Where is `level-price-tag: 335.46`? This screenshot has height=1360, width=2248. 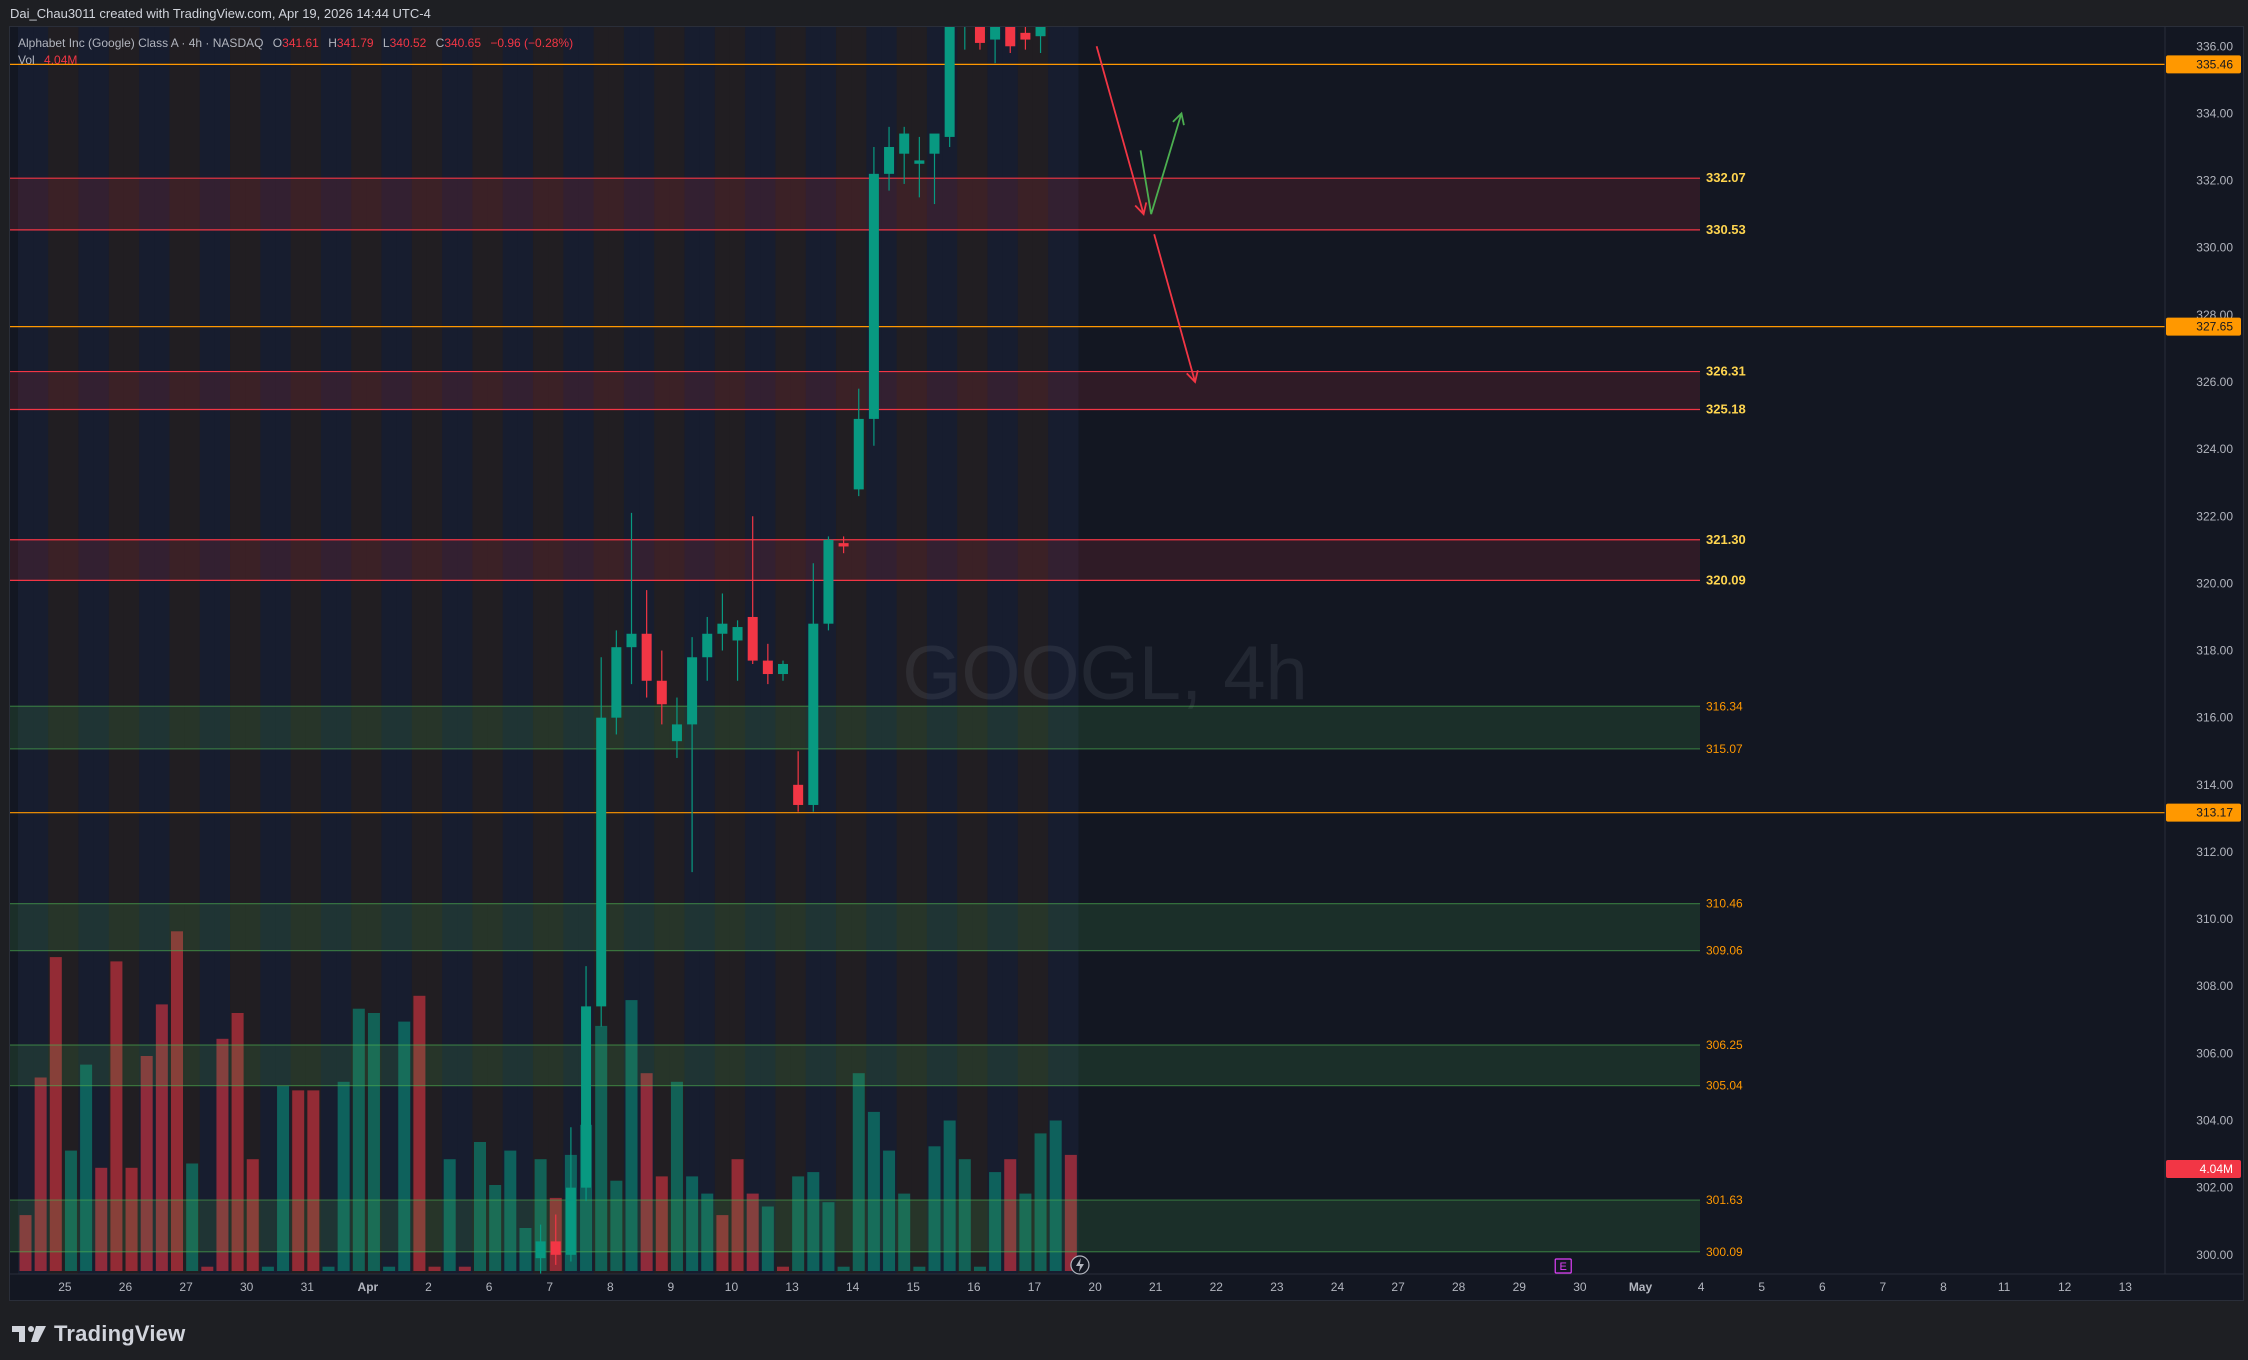 level-price-tag: 335.46 is located at coordinates (2203, 64).